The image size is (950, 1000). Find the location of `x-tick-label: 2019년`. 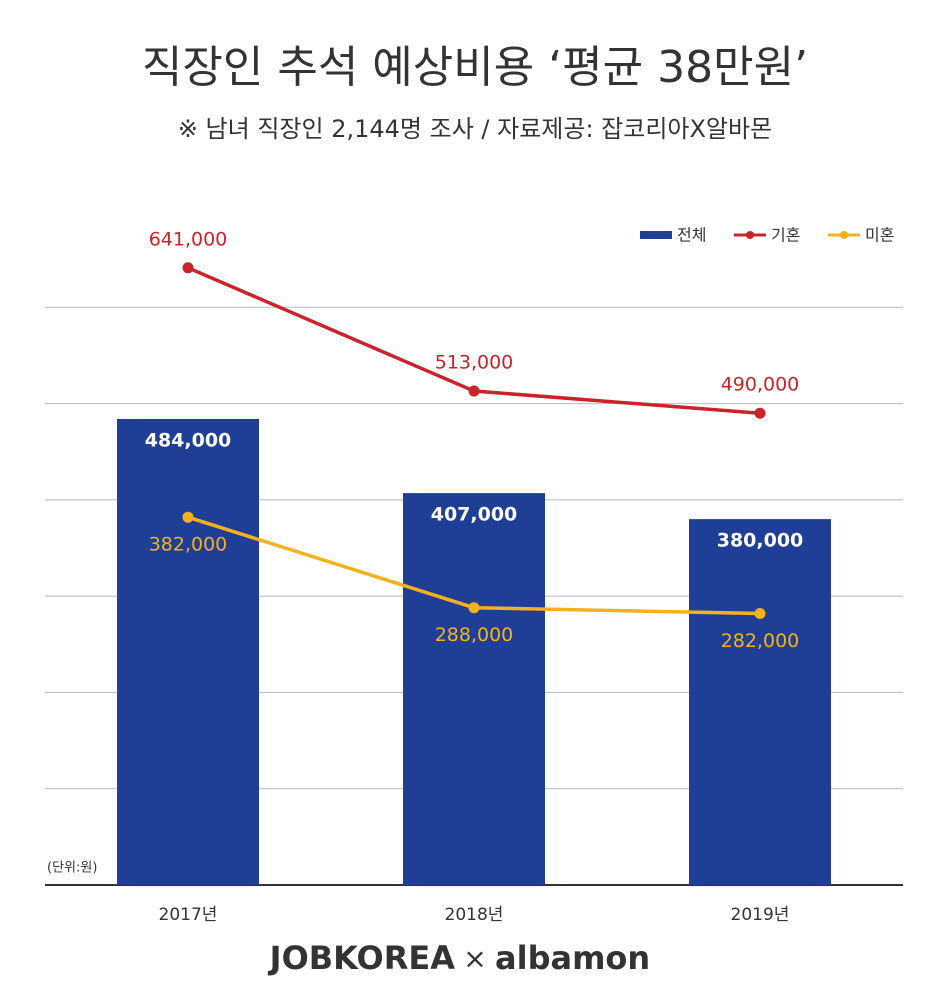

x-tick-label: 2019년 is located at coordinates (760, 915).